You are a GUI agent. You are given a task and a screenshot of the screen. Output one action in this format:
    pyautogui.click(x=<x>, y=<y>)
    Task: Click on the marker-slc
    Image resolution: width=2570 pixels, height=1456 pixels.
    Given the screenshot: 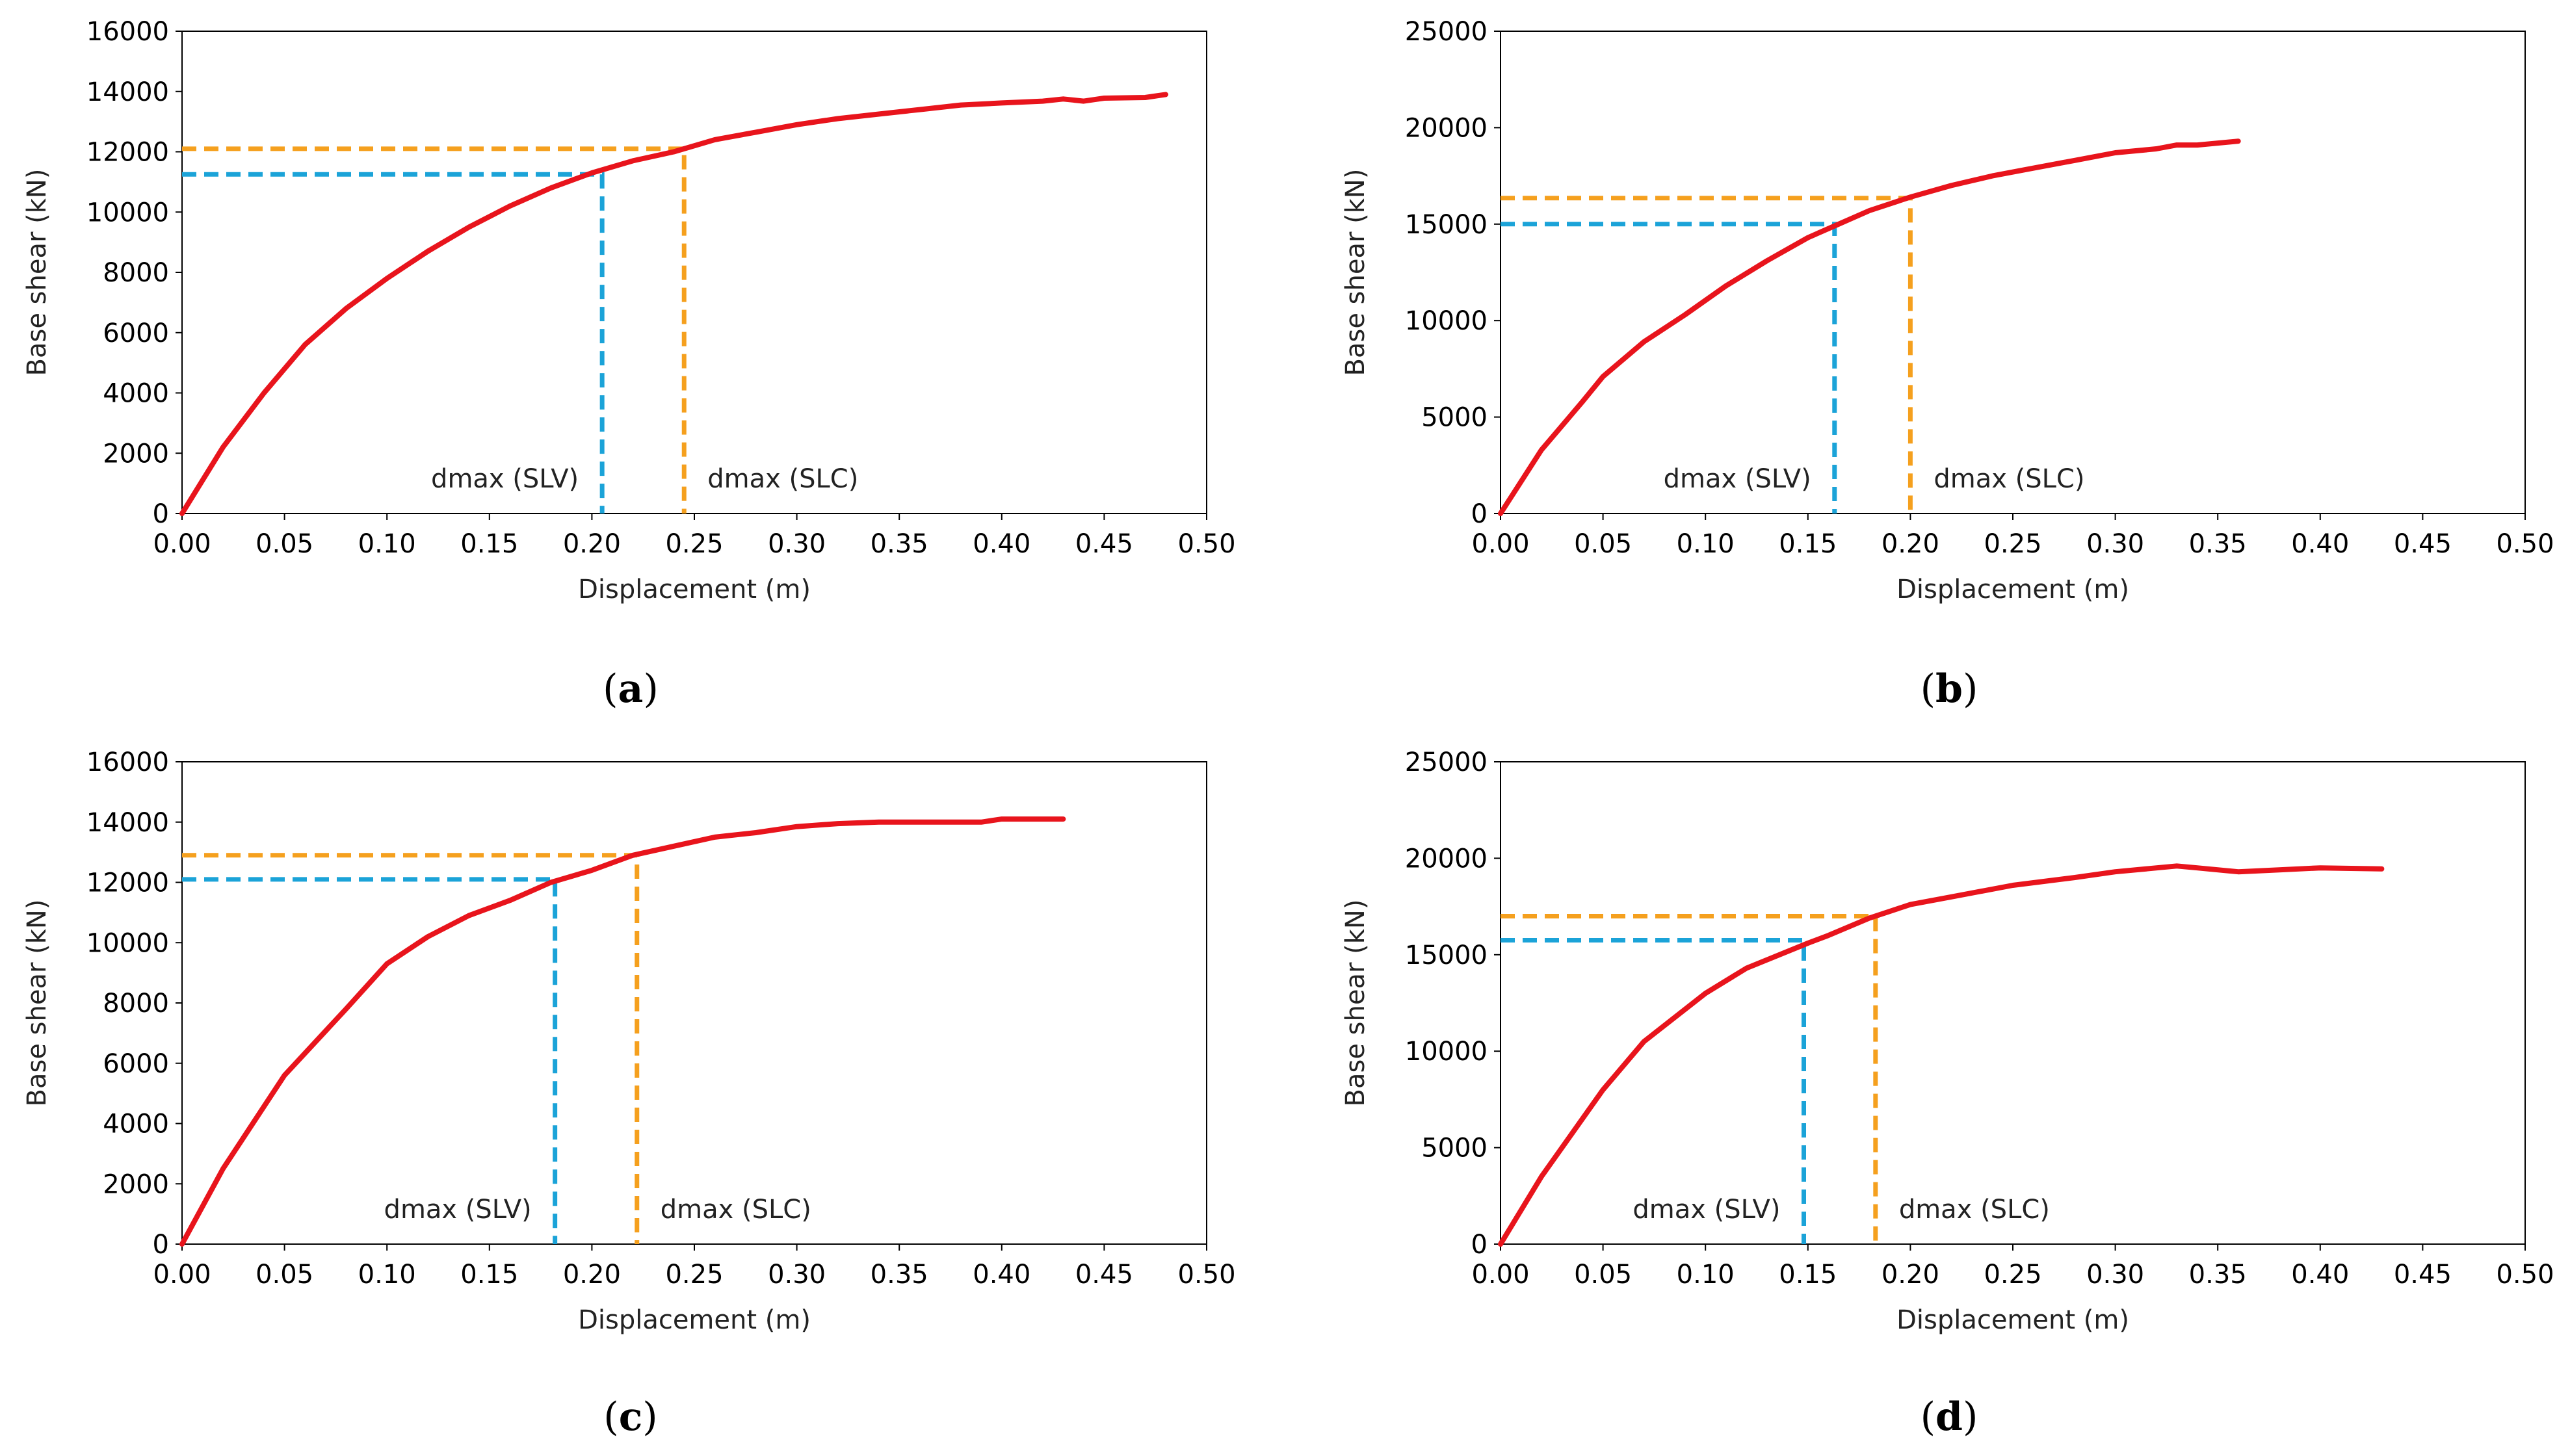 What is the action you would take?
    pyautogui.click(x=411, y=1048)
    